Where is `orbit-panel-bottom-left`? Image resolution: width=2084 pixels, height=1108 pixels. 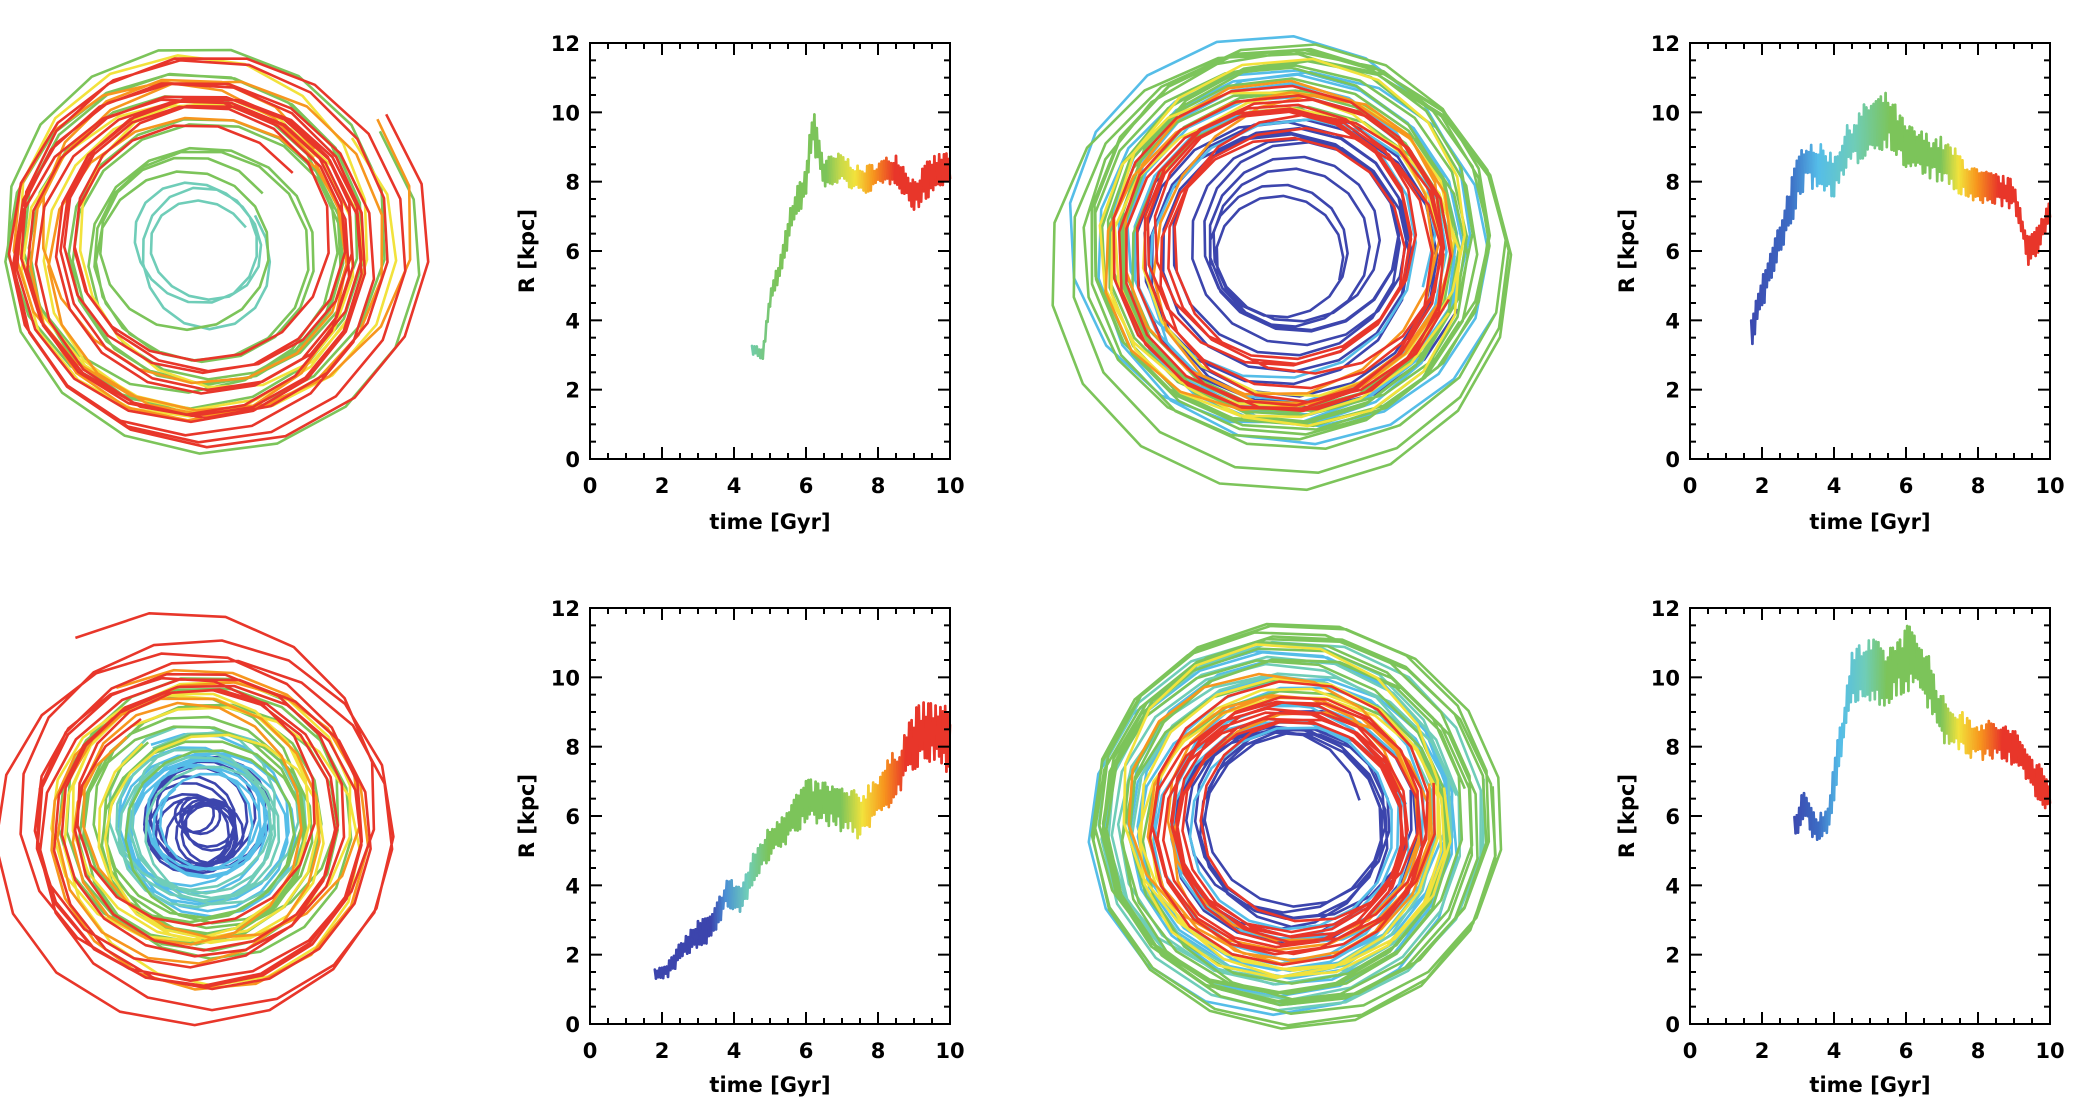 orbit-panel-bottom-left is located at coordinates (197, 819).